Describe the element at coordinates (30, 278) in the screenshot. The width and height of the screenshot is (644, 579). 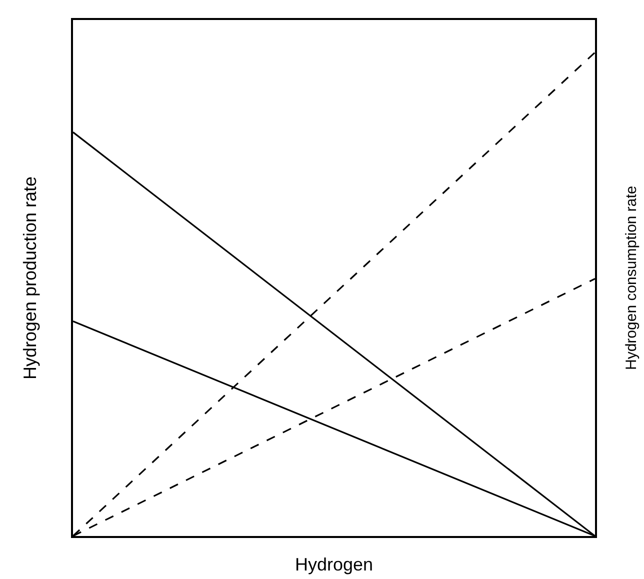
I see `y-axis-title: Hydrogen production rate` at that location.